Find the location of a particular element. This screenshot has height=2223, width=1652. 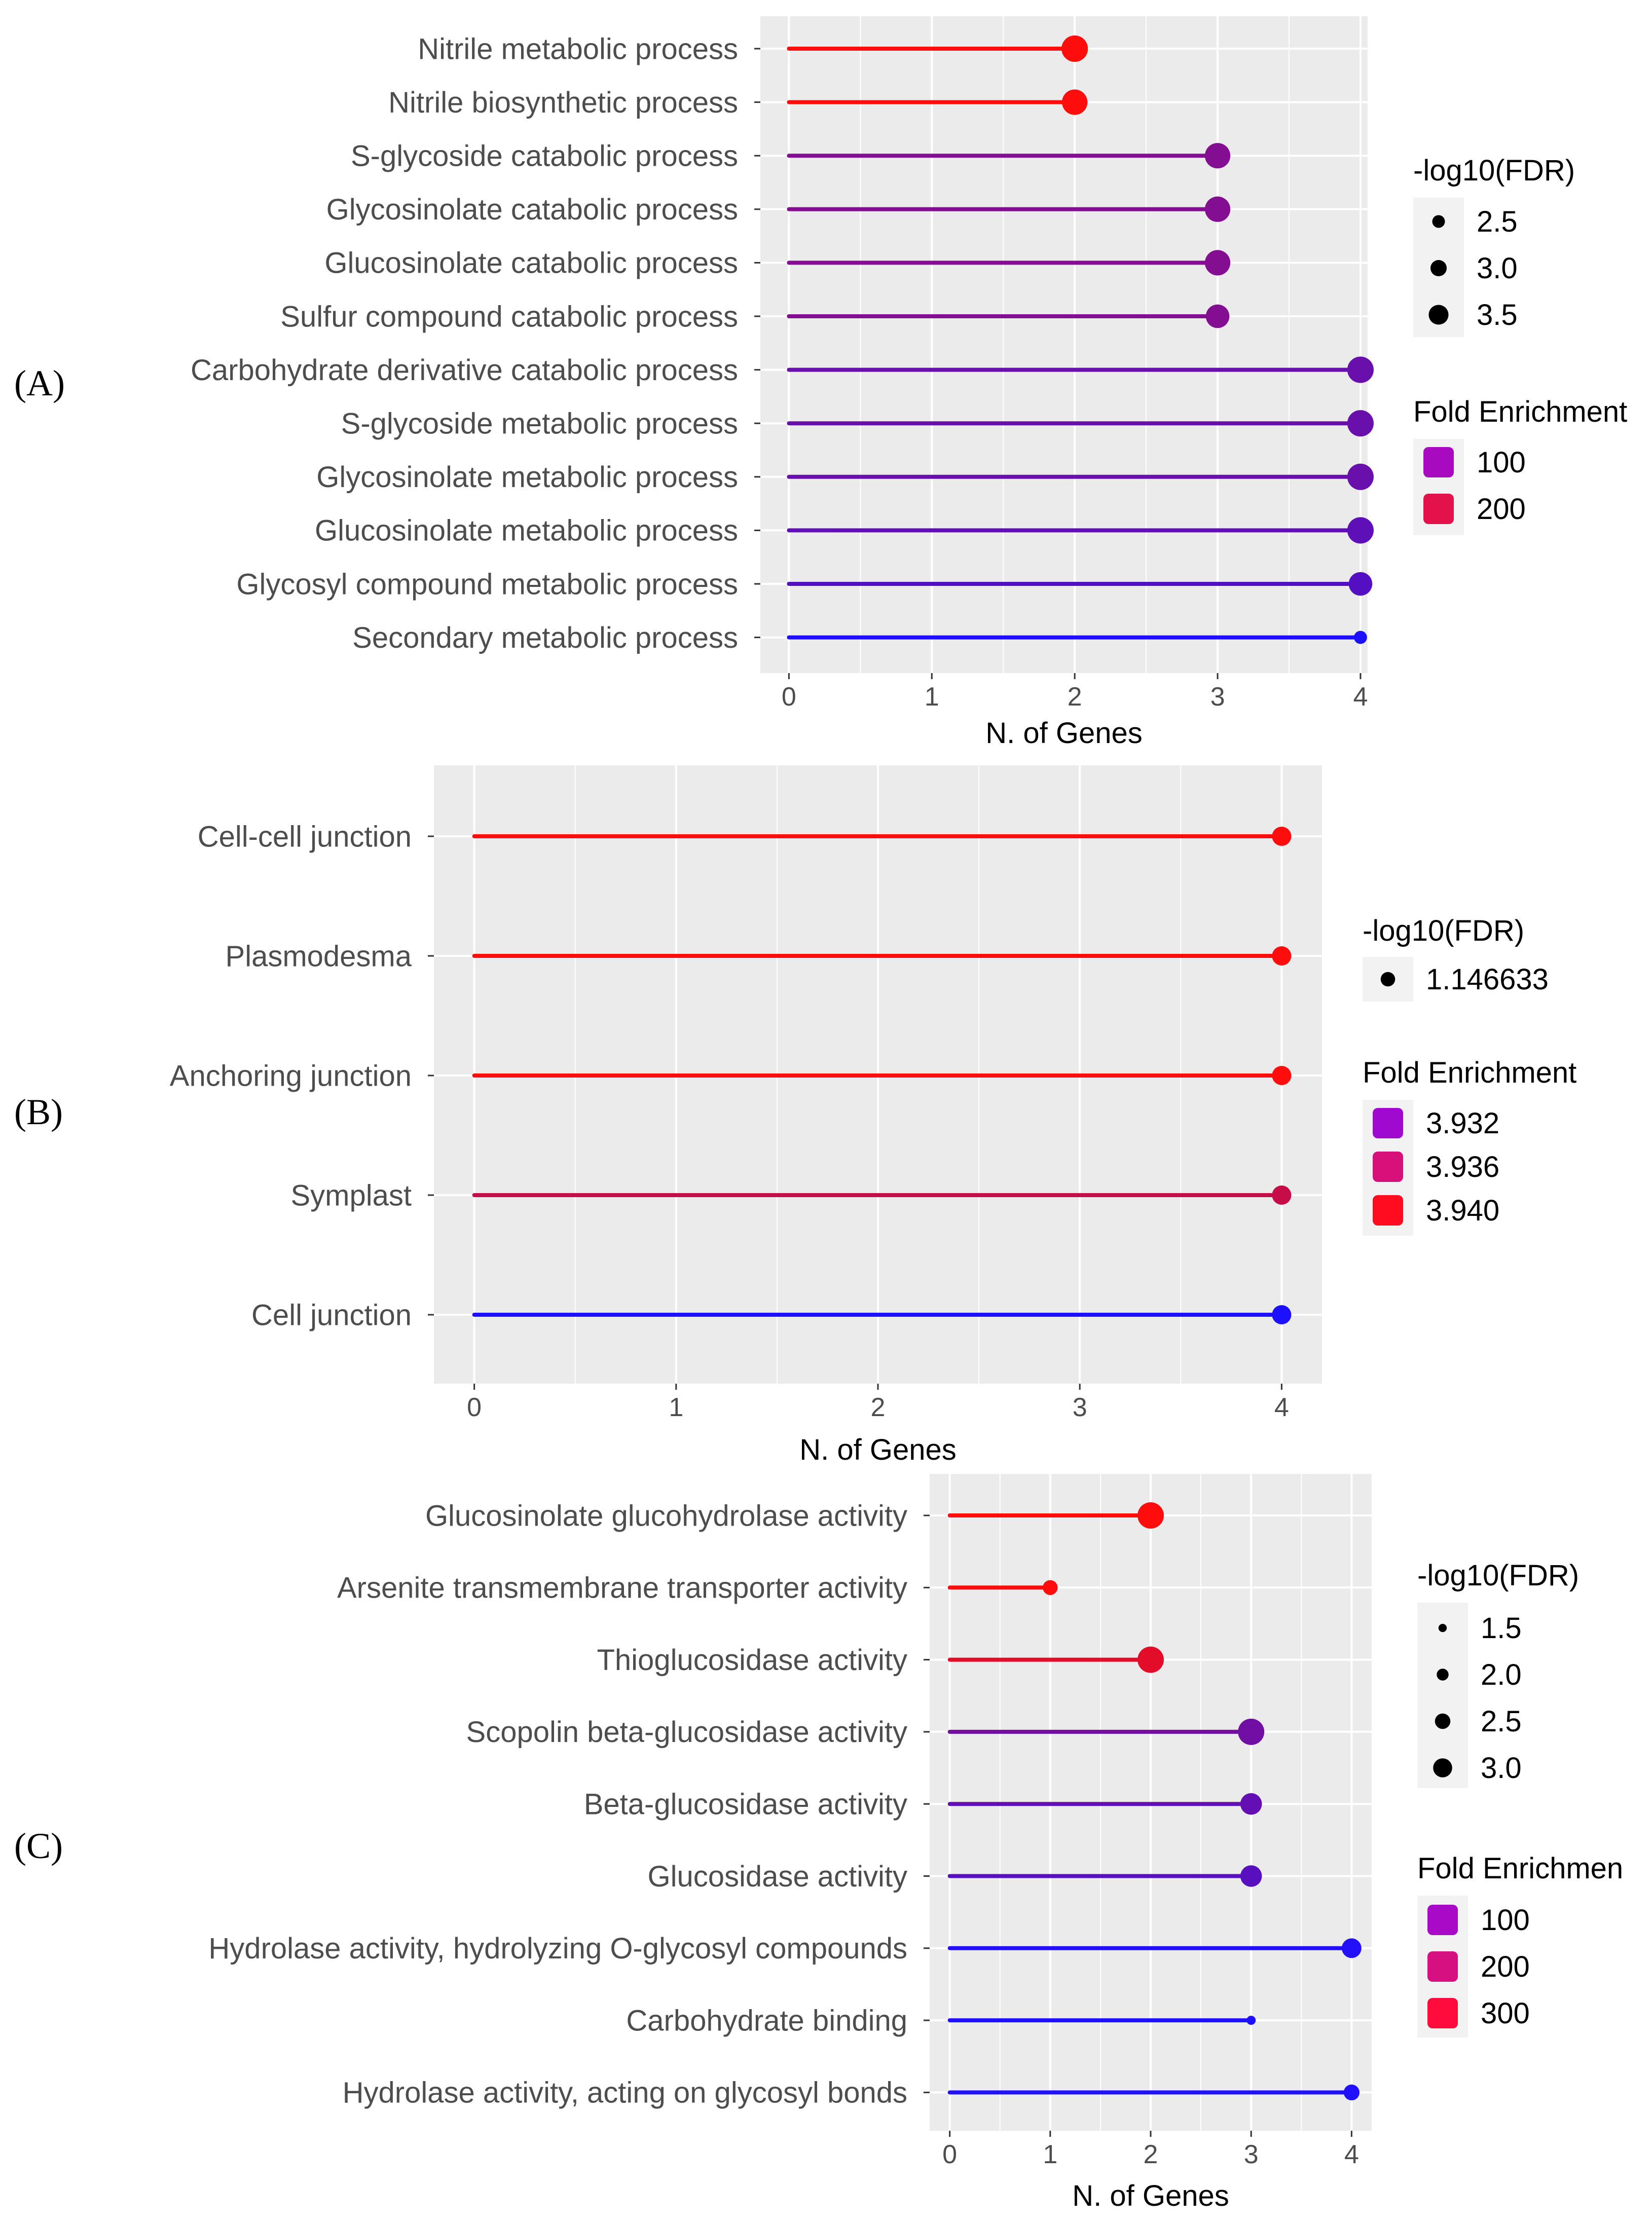

panel-c-color-legend-title: Fold Enrichmen is located at coordinates (1520, 1868).